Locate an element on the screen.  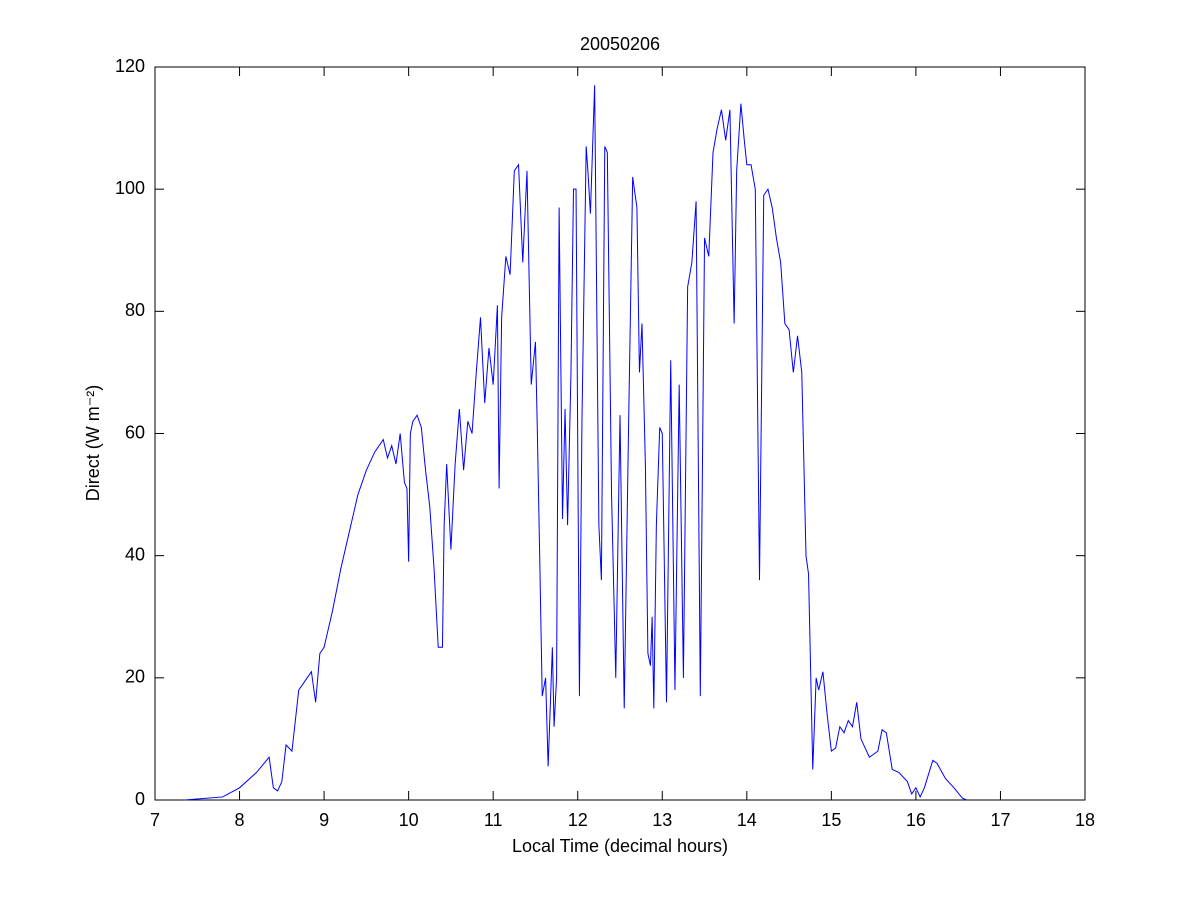
y-tick-label: 40 is located at coordinates (135, 554).